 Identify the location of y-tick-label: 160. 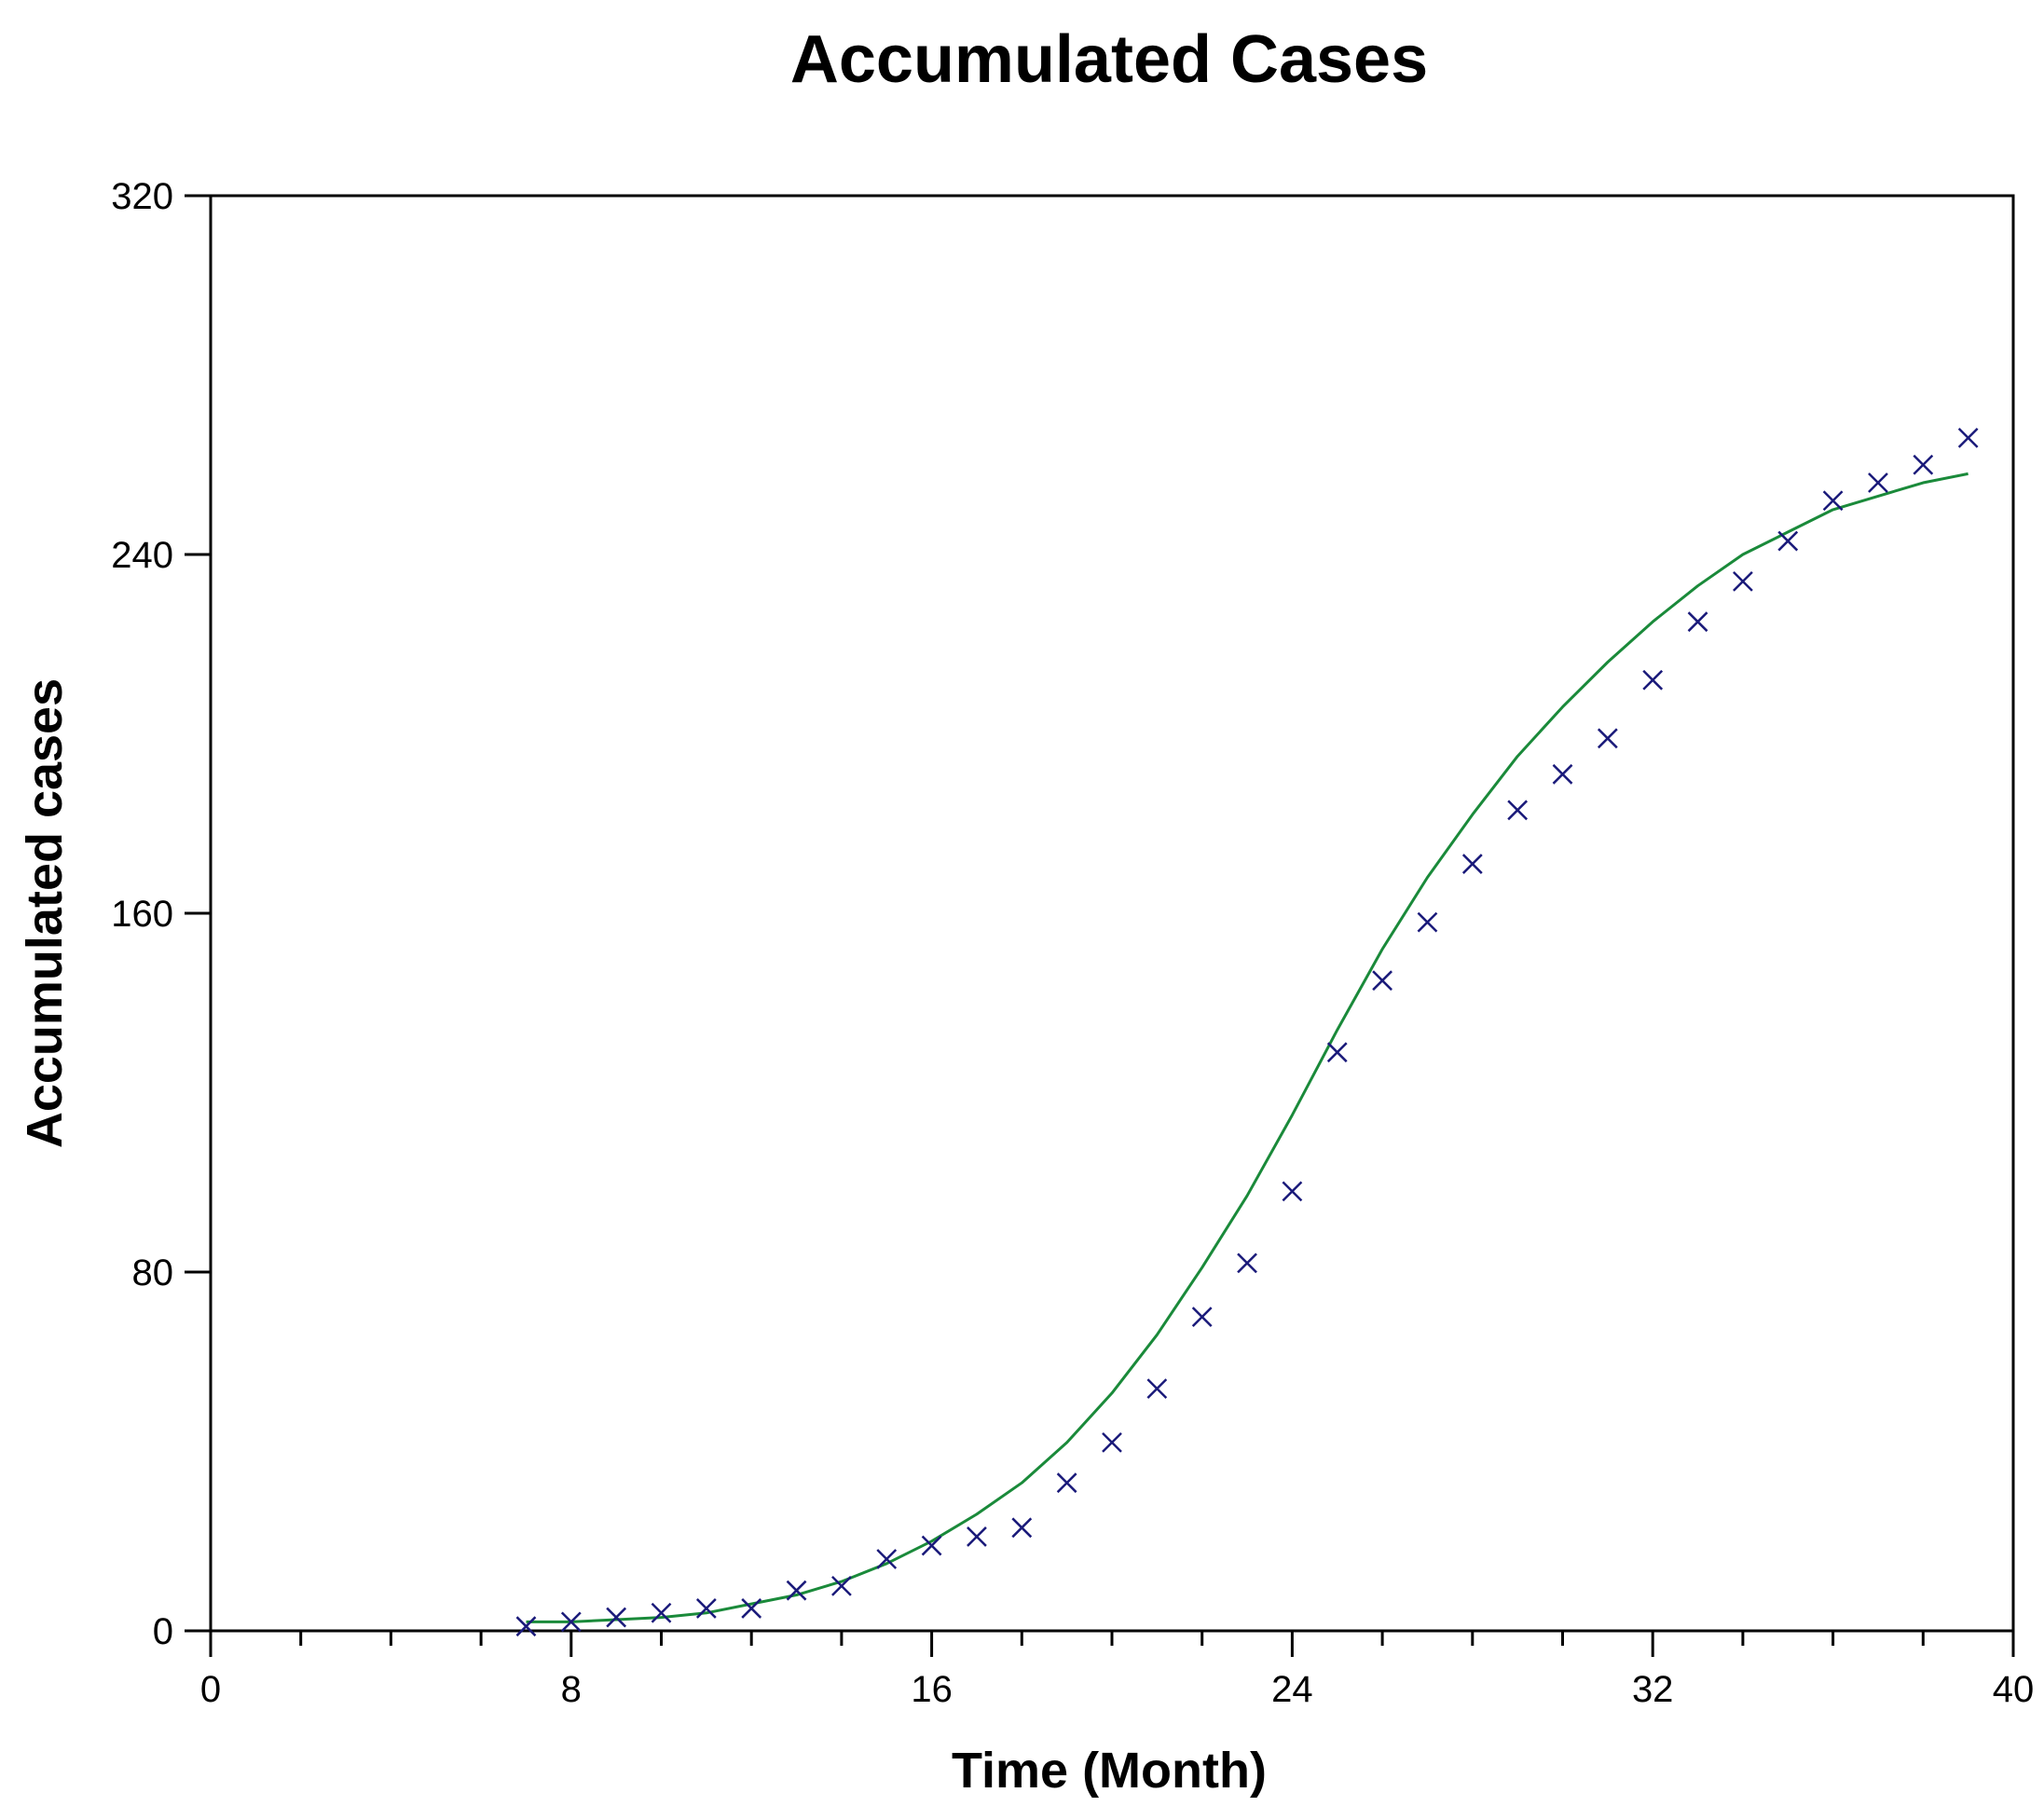
(142, 914).